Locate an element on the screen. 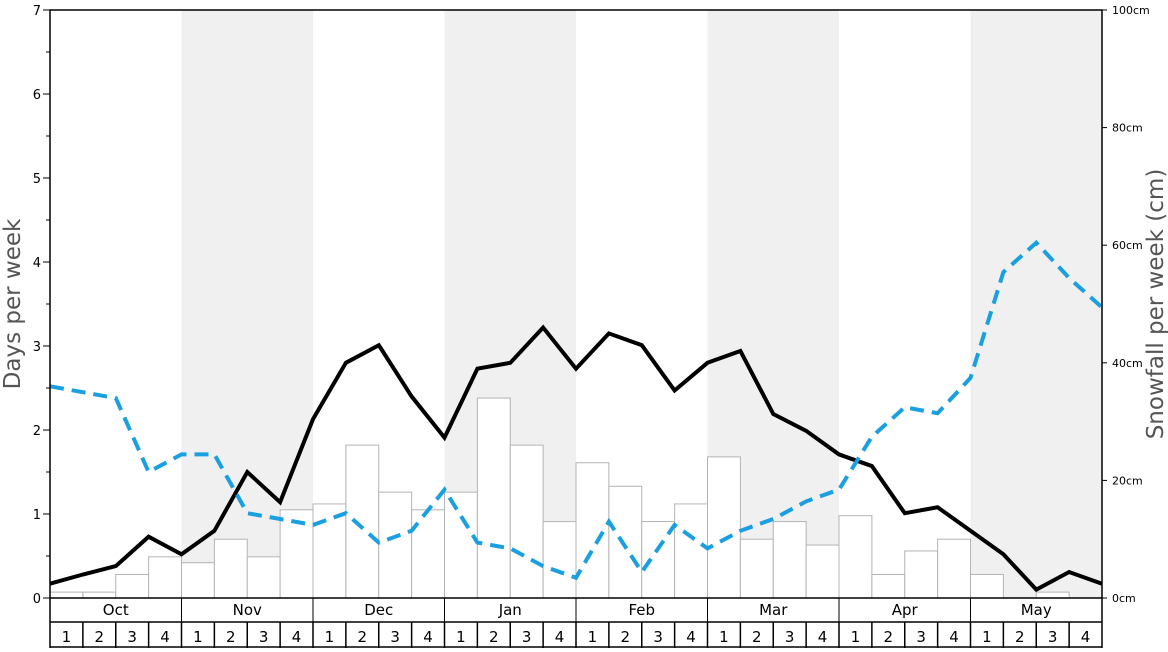 The image size is (1168, 652). y-left-tick-label: 1 is located at coordinates (37, 515).